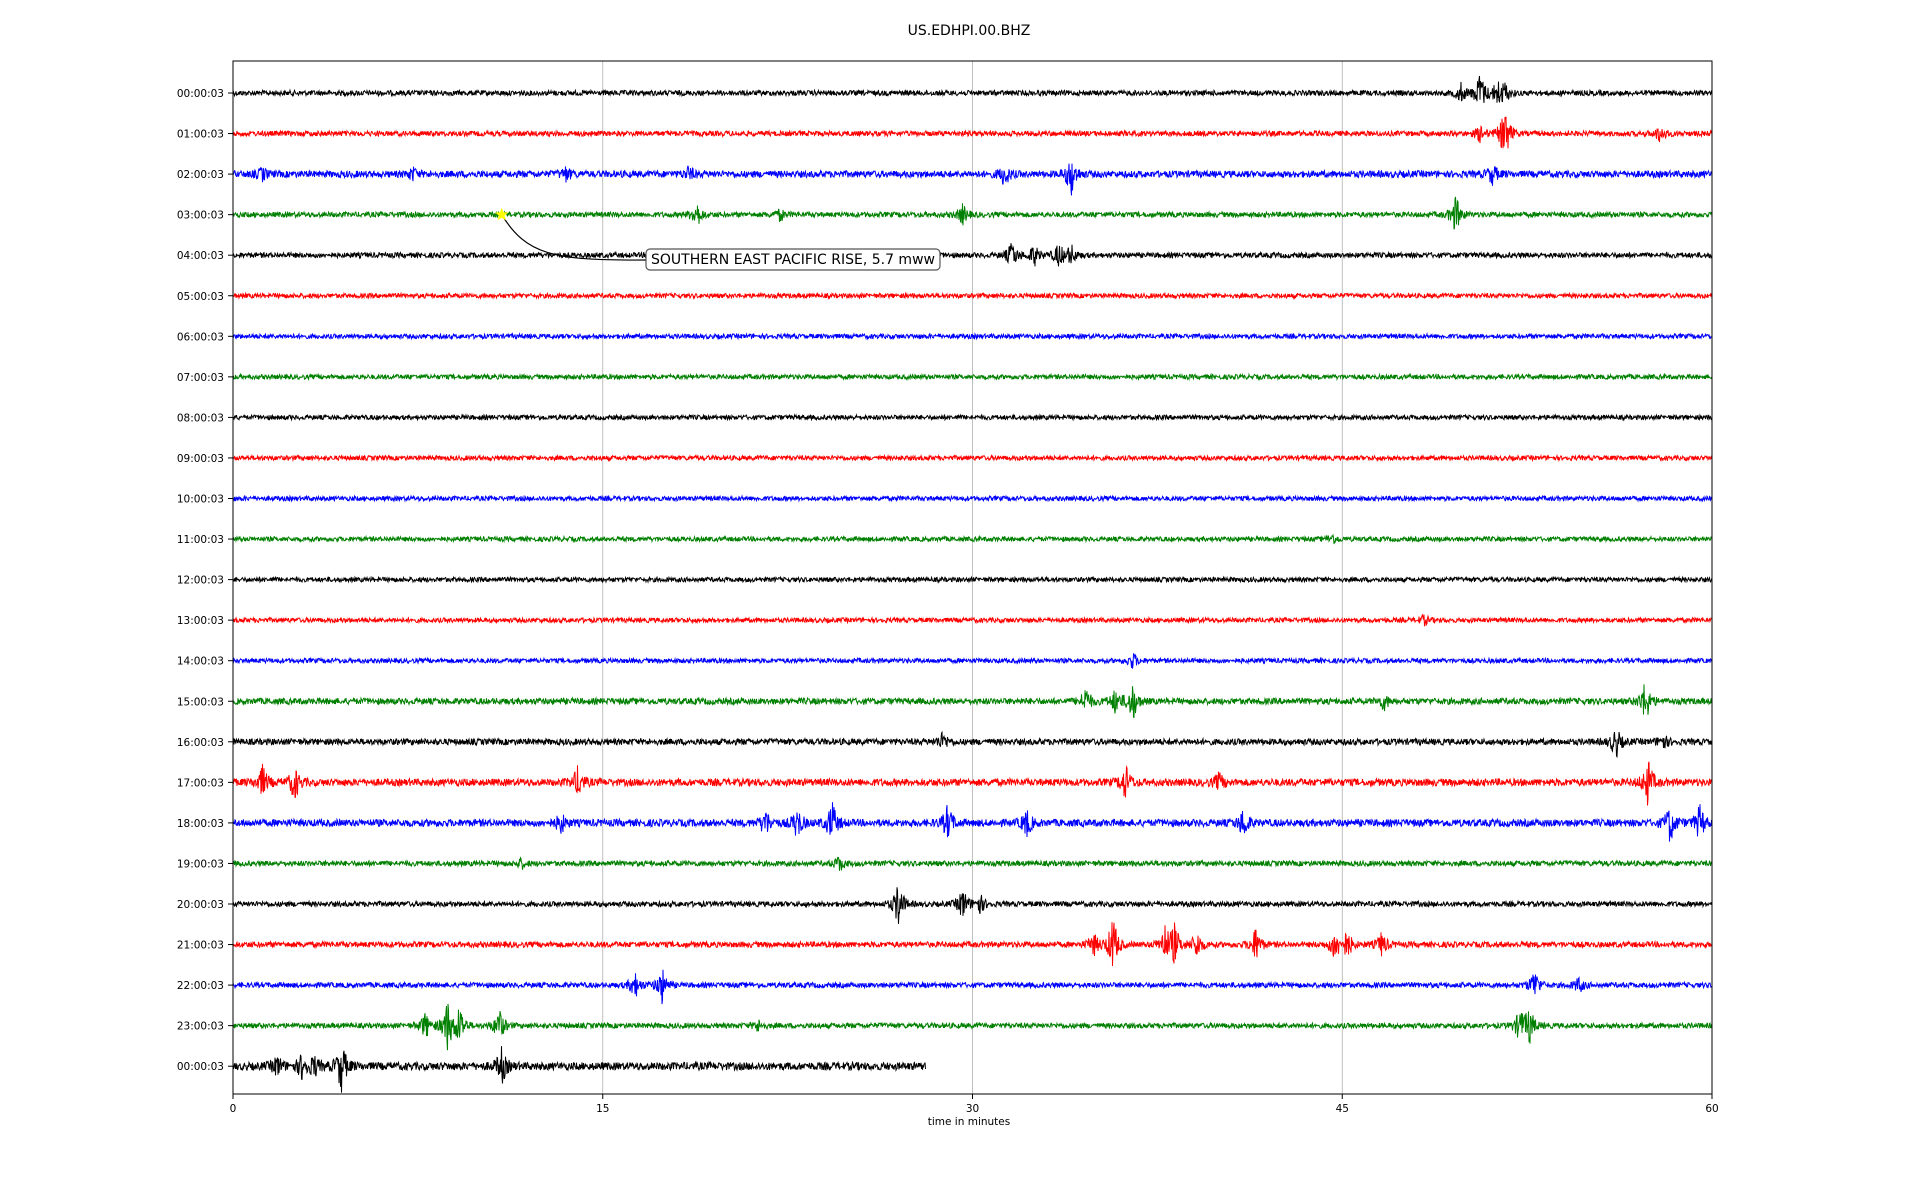 The height and width of the screenshot is (1200, 1920). I want to click on y-tick-label-0: 00:00:03, so click(200, 94).